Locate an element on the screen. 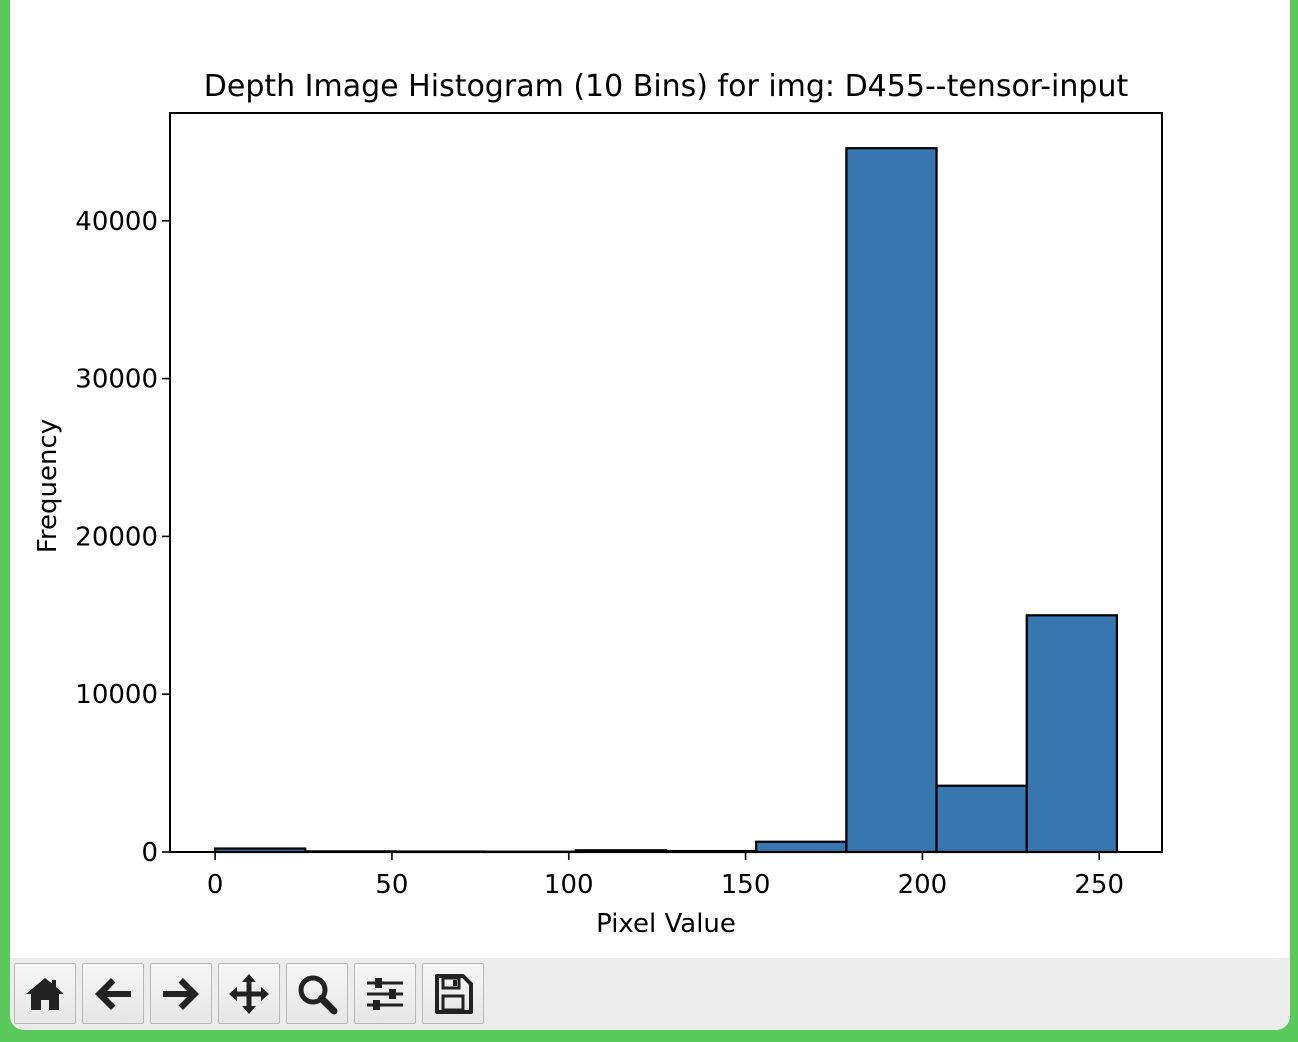  sliders-icon is located at coordinates (385, 993).